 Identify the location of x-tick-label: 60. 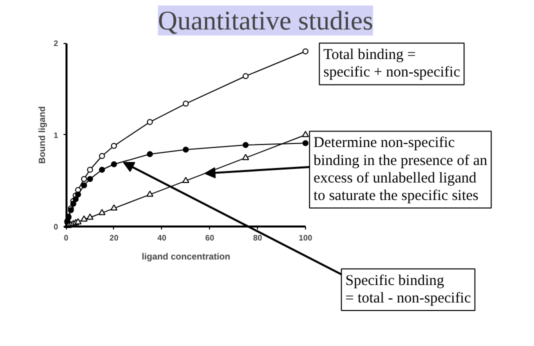
(210, 238).